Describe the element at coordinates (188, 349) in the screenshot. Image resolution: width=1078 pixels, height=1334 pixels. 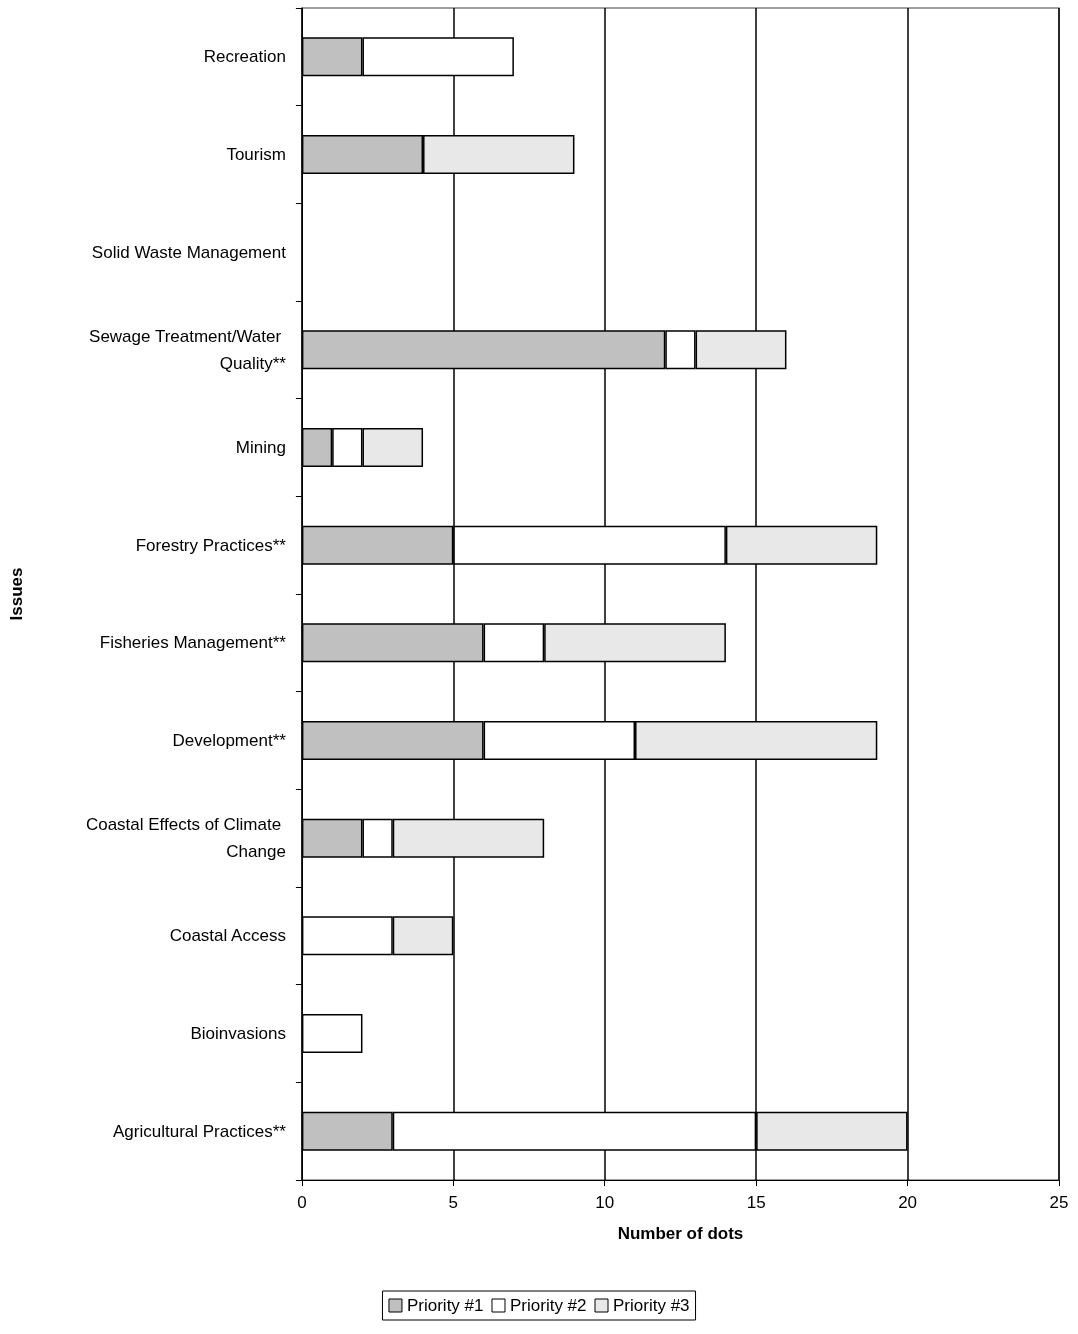
I see `y-tick-label: Sewage Treatment/Water Quality**` at that location.